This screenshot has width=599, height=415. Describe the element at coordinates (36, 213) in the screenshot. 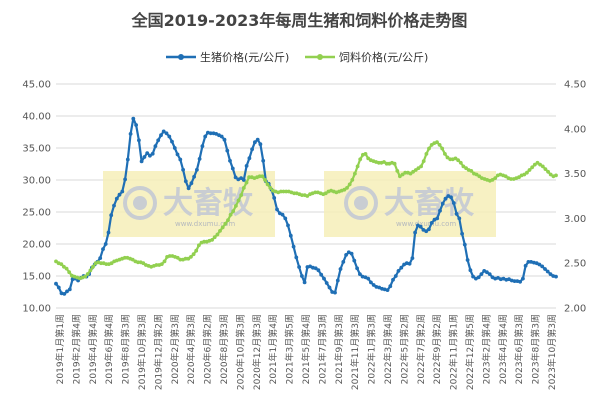

I see `y-left-tick-label: 25.00` at that location.